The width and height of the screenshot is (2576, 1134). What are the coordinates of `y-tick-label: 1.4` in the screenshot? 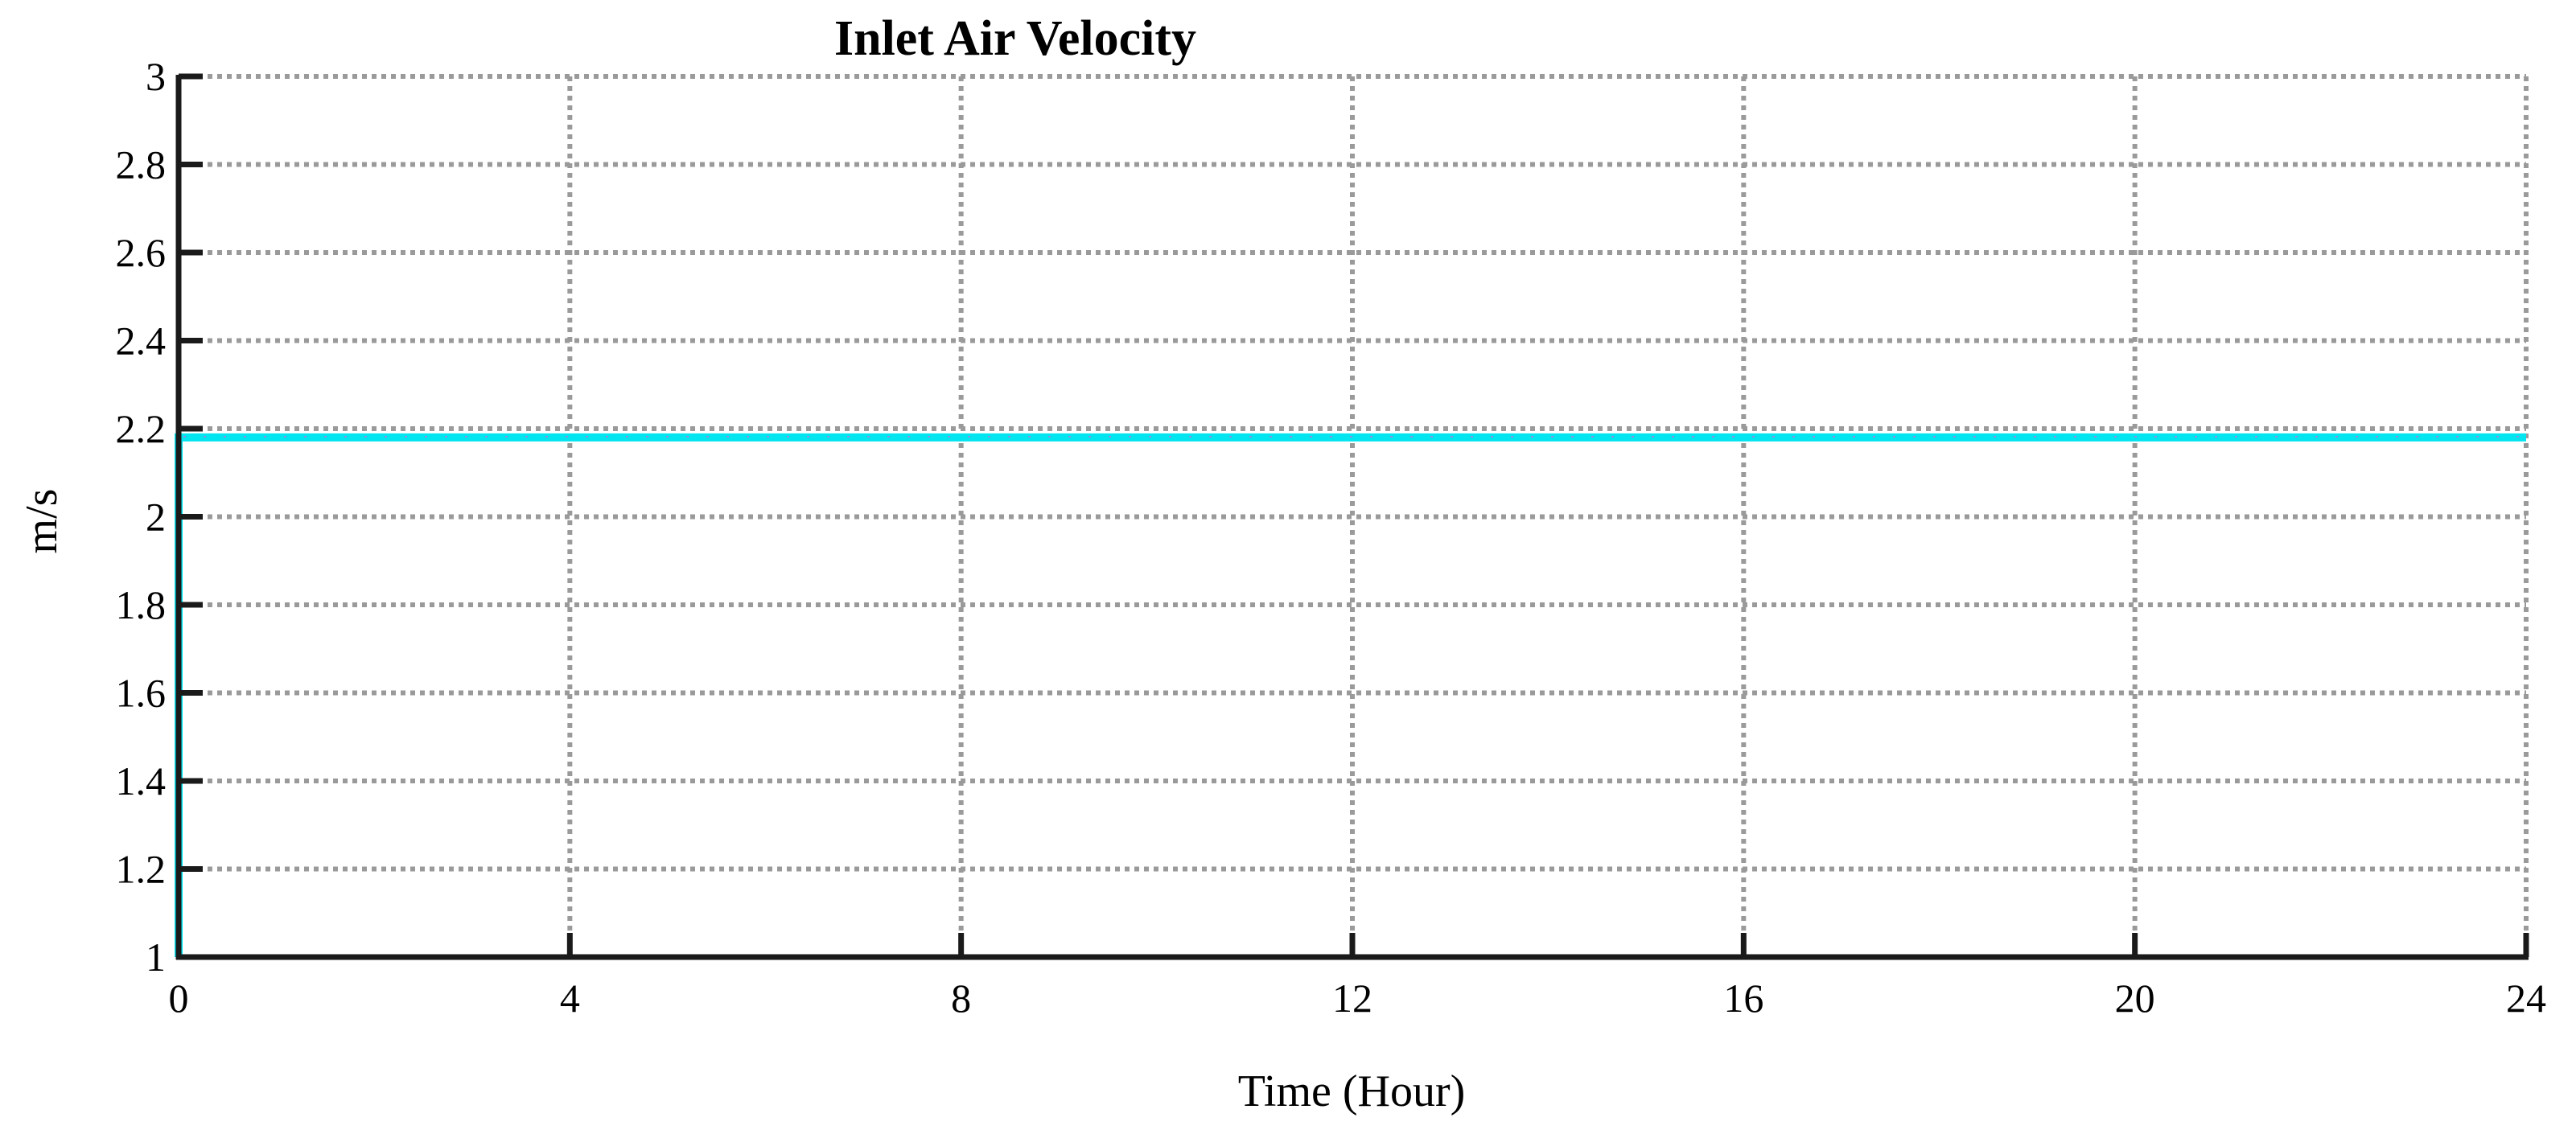 It's located at (141, 781).